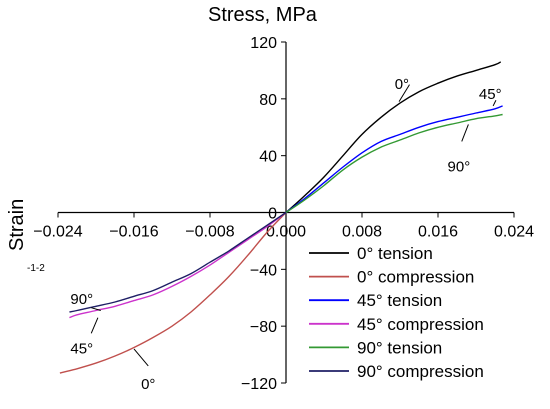  Describe the element at coordinates (36, 268) in the screenshot. I see `side-note: -1-2` at that location.